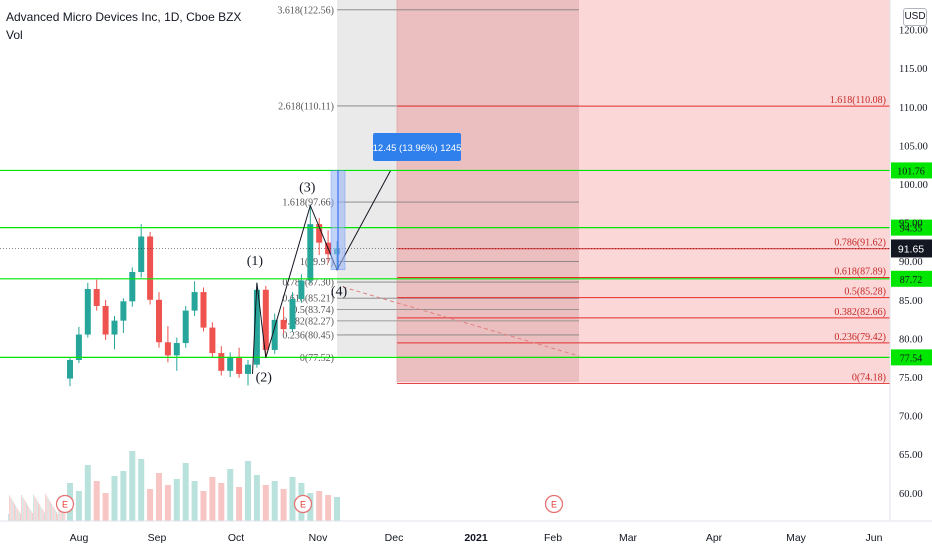 Image resolution: width=932 pixels, height=550 pixels. Describe the element at coordinates (911, 224) in the screenshot. I see `price-tick-label: 95.00` at that location.